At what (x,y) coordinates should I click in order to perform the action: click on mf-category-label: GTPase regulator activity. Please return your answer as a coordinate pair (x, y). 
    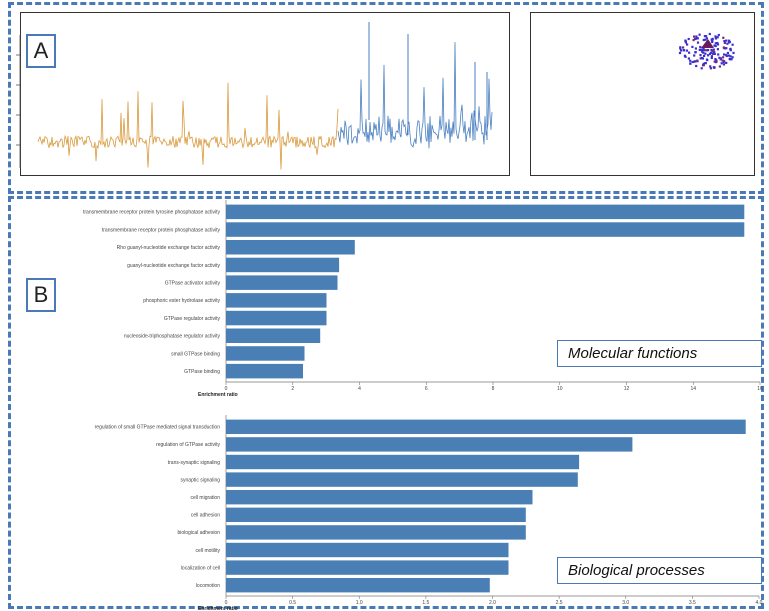
    Looking at the image, I should click on (192, 319).